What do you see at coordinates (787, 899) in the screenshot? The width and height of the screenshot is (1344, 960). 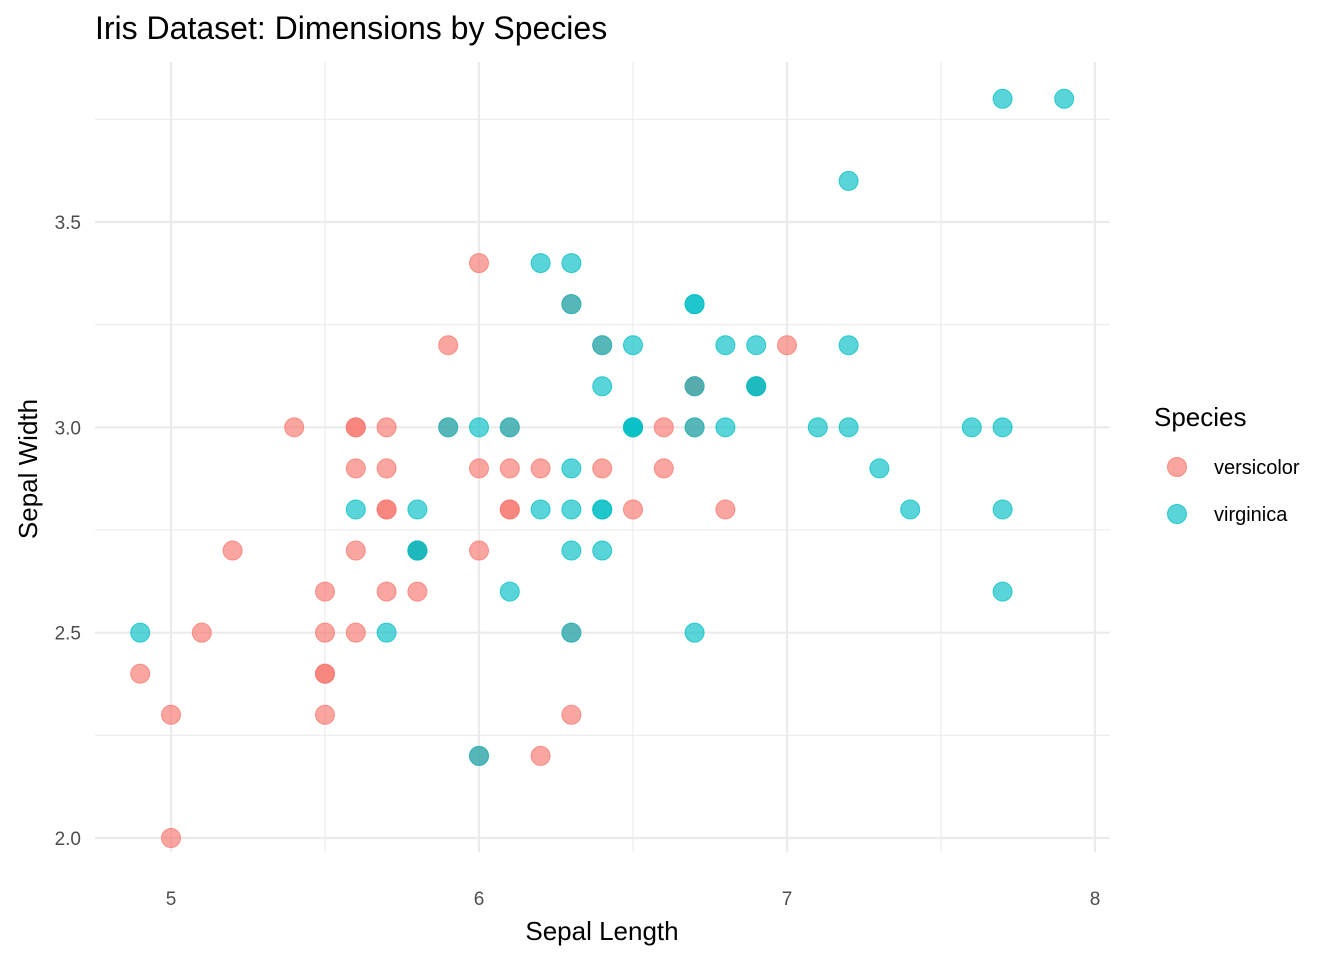 I see `x-tick-label: 7` at bounding box center [787, 899].